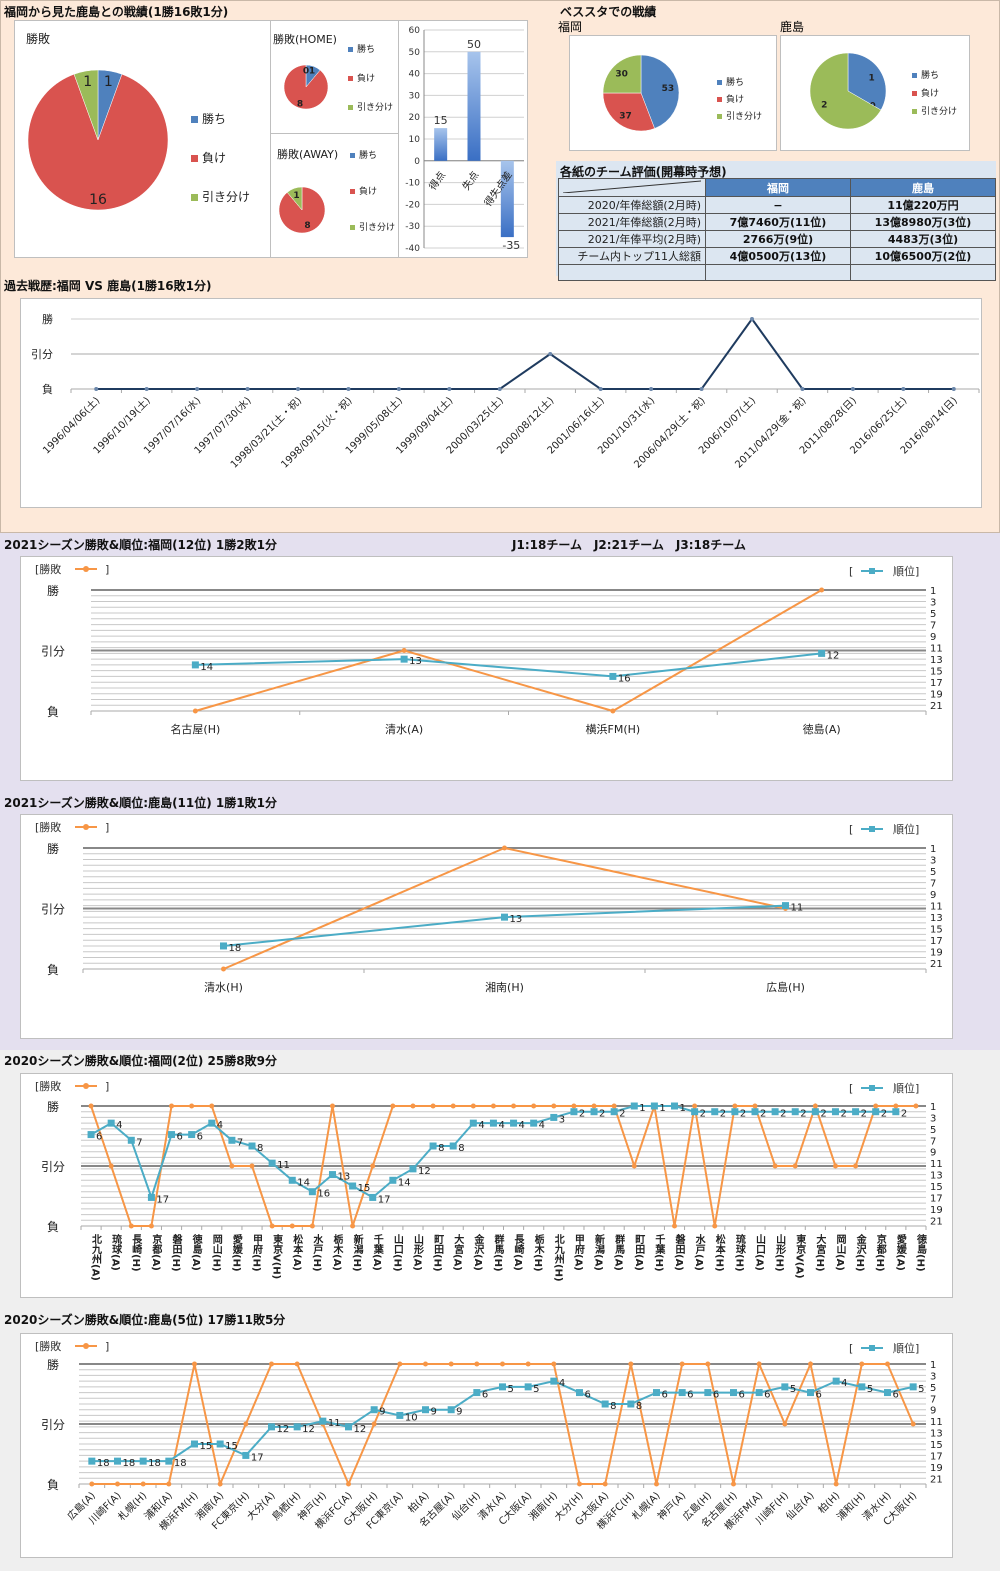 The width and height of the screenshot is (1000, 1571). What do you see at coordinates (936, 1445) in the screenshot?
I see `rank-tick-label: 15` at bounding box center [936, 1445].